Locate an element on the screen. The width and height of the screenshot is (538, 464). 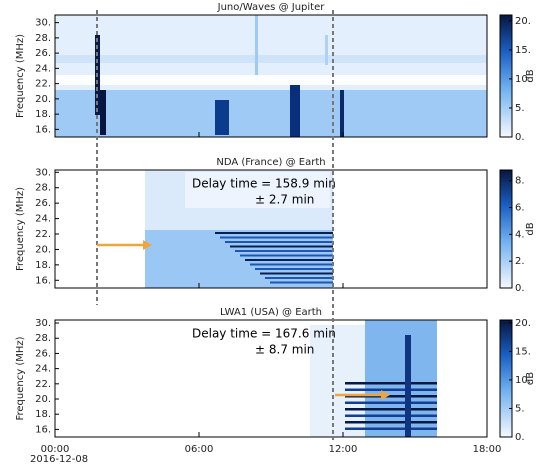
x-tick-label: 18:00 is located at coordinates (487, 449).